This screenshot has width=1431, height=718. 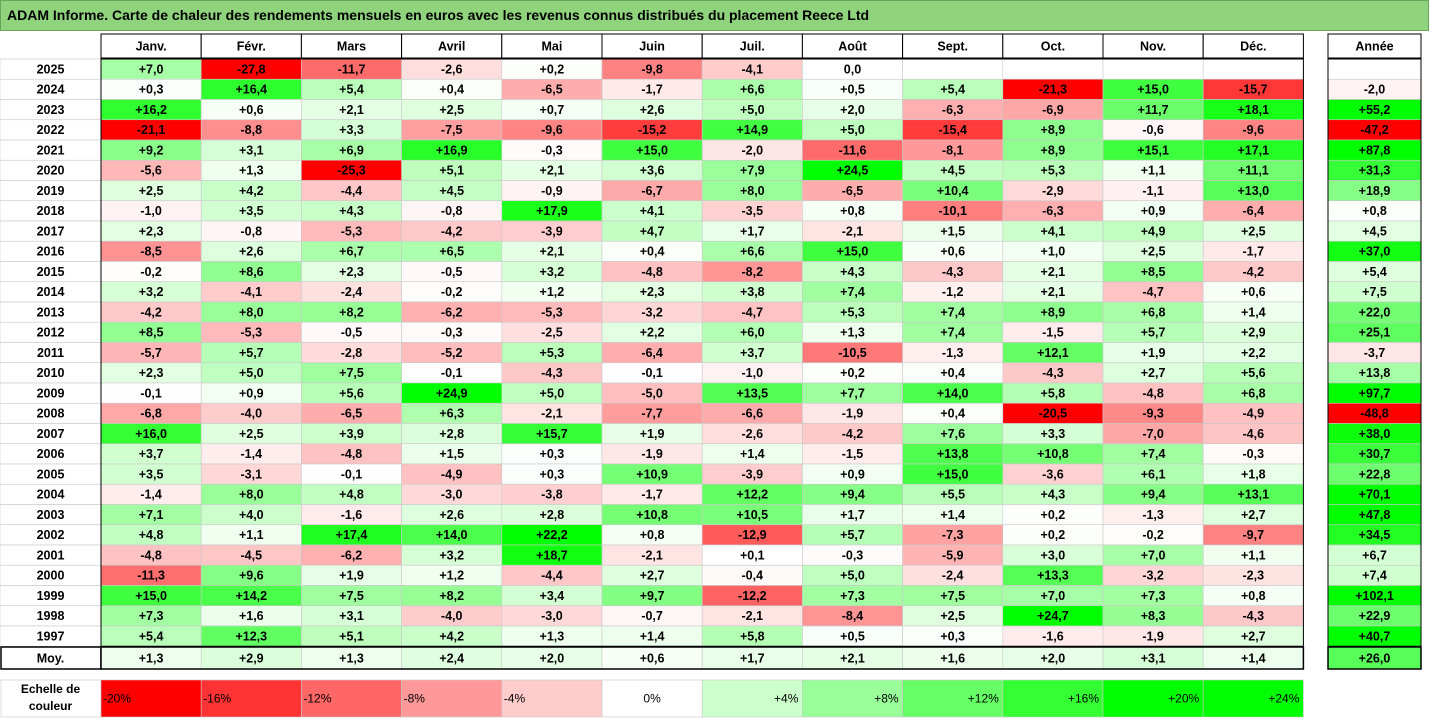 I want to click on annual-cell-label: +70,1, so click(x=1375, y=495).